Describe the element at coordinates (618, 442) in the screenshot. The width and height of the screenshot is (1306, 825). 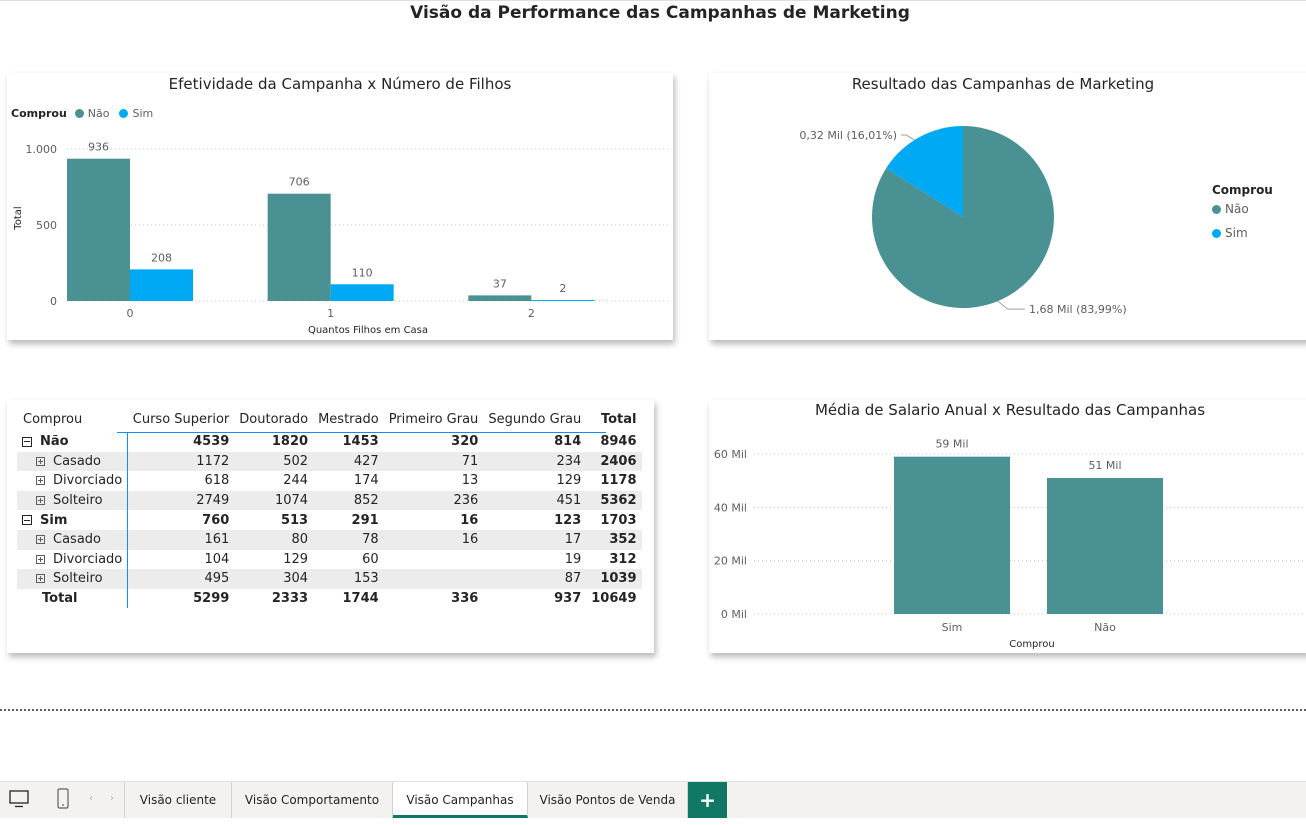
I see `matrix-cell: 8946` at that location.